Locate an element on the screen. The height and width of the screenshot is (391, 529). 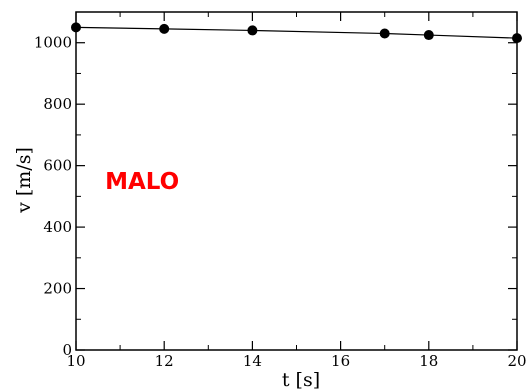
x-tick-label: 18 is located at coordinates (428, 361).